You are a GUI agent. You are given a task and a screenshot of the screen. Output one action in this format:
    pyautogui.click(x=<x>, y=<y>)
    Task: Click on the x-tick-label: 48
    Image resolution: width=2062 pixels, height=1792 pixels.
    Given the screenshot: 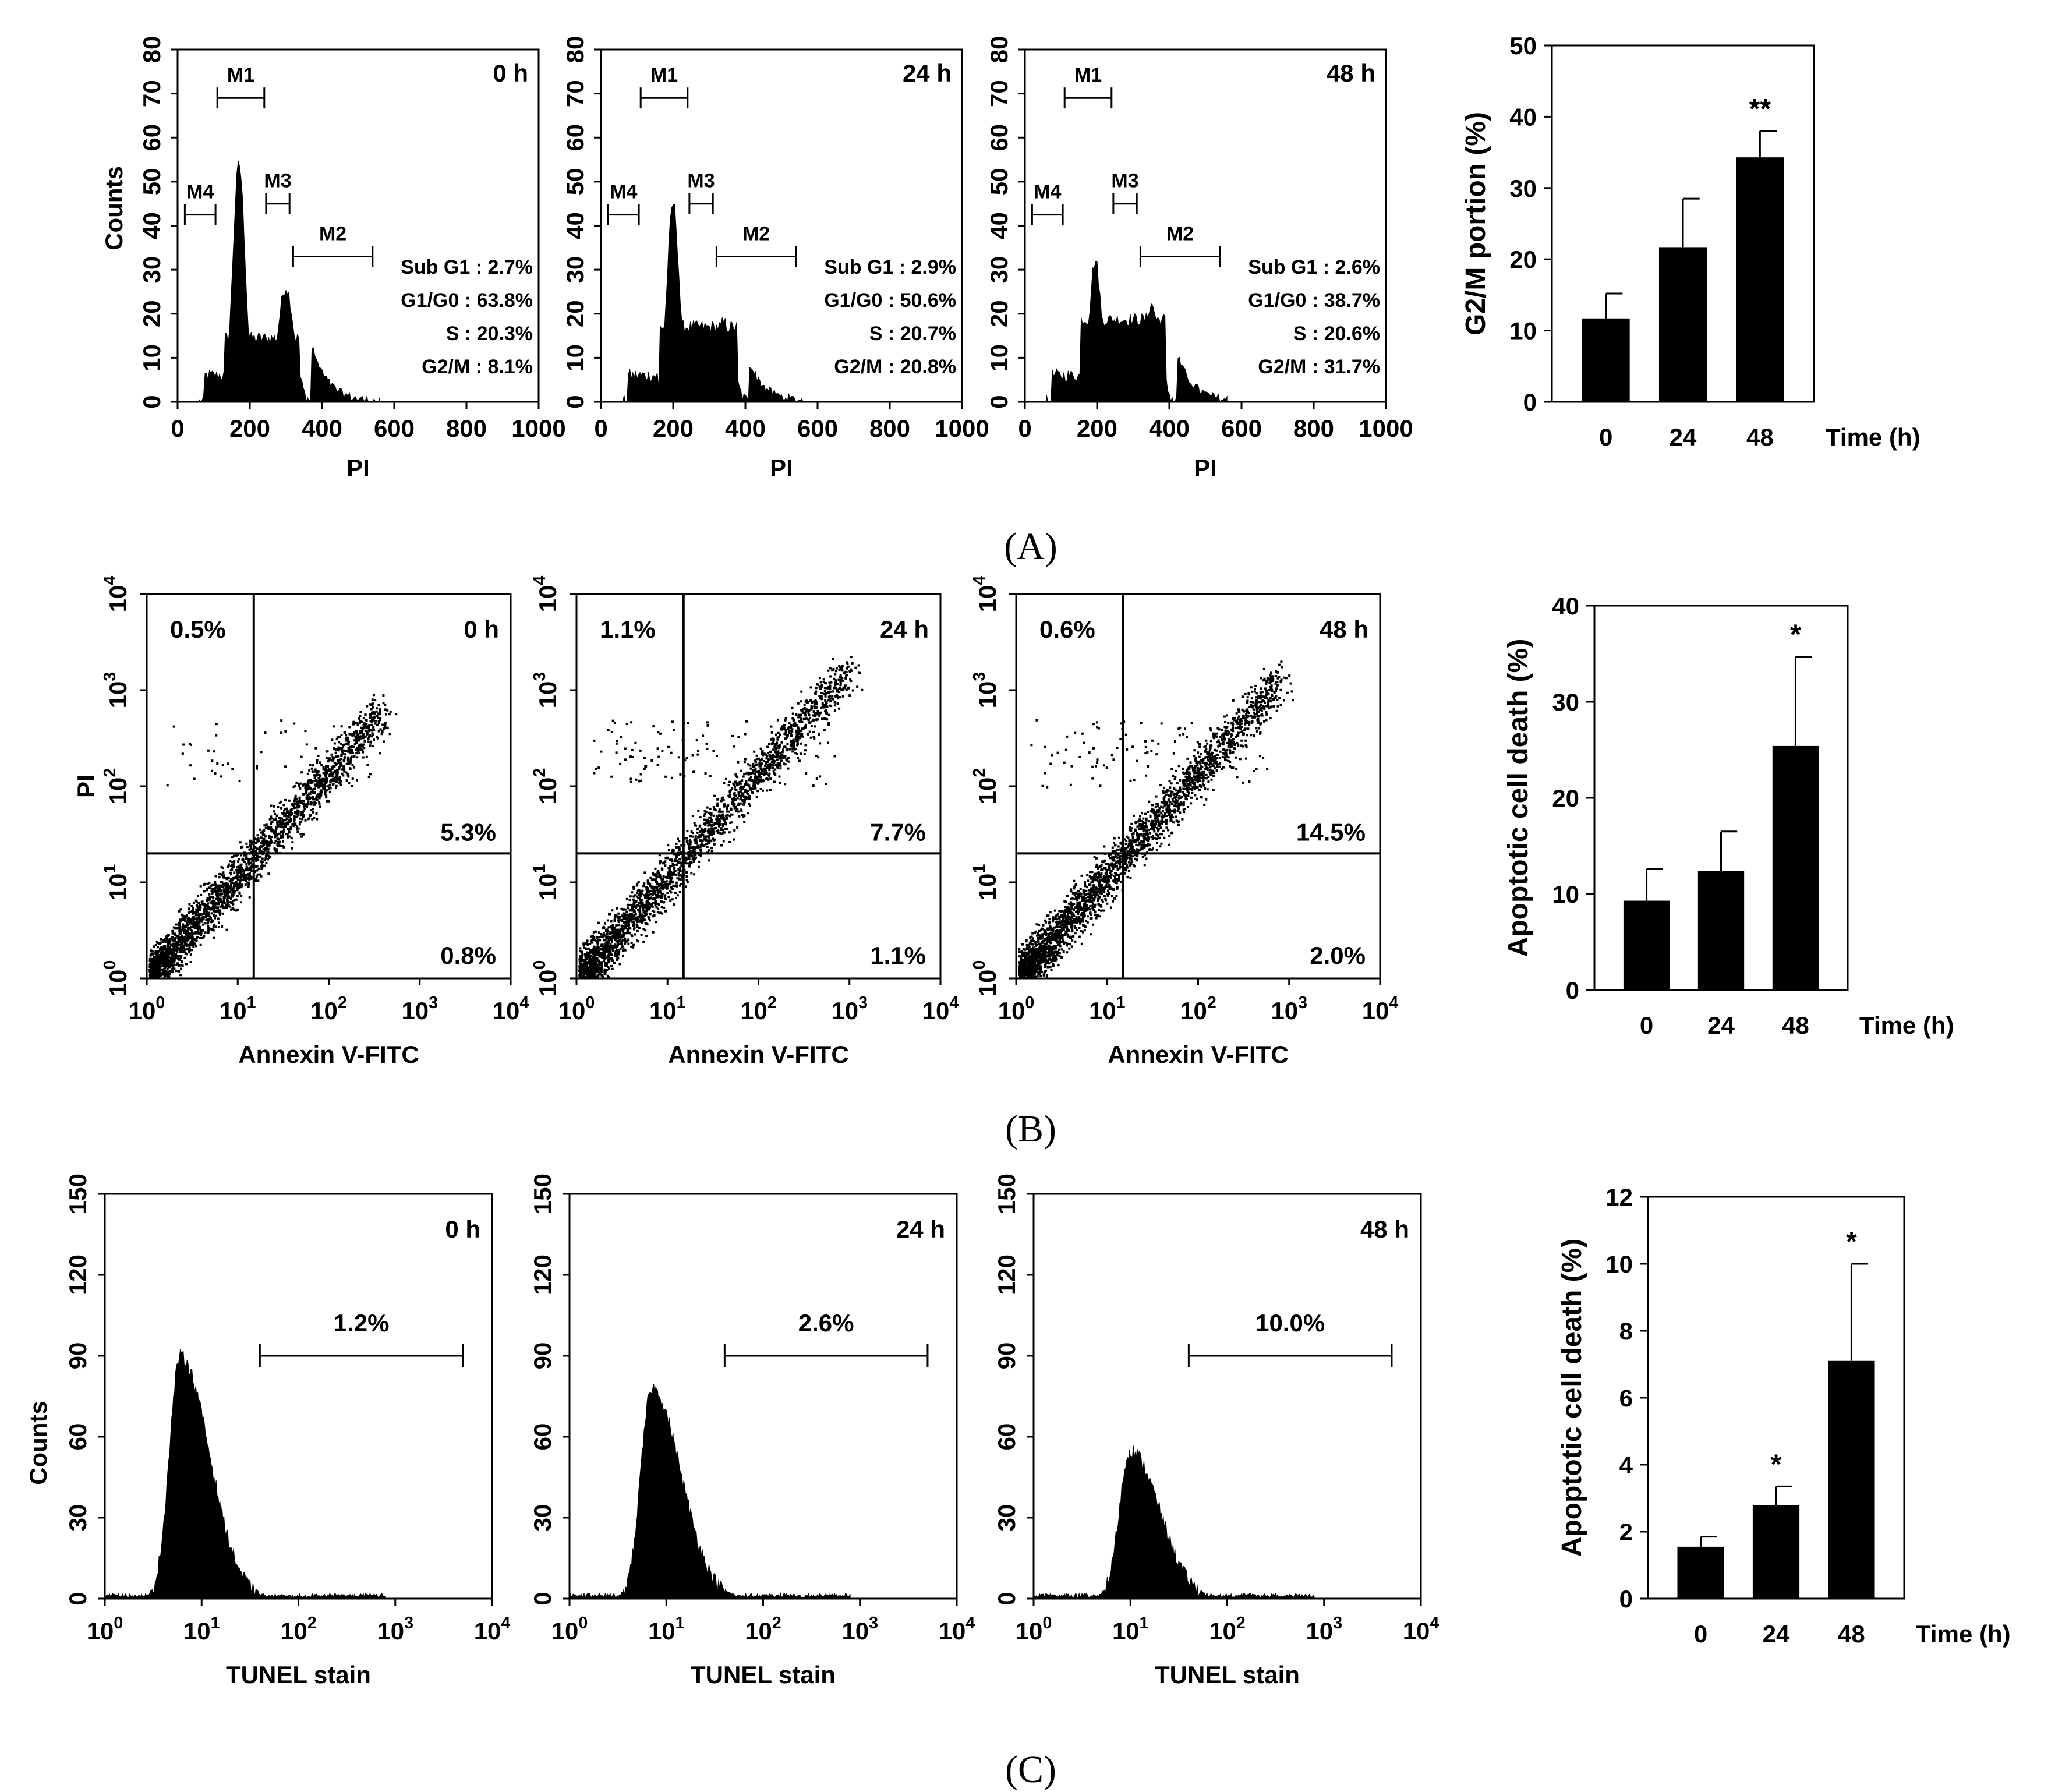 What is the action you would take?
    pyautogui.click(x=1760, y=437)
    